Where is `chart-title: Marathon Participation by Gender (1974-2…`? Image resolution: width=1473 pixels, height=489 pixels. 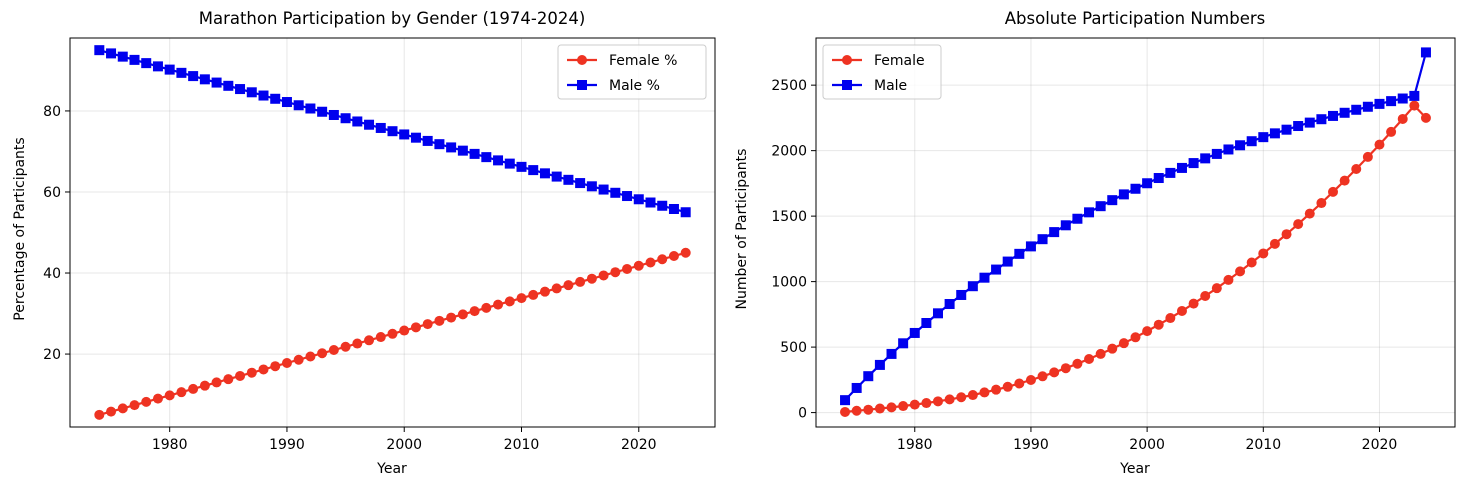 chart-title: Marathon Participation by Gender (1974-2… is located at coordinates (392, 18).